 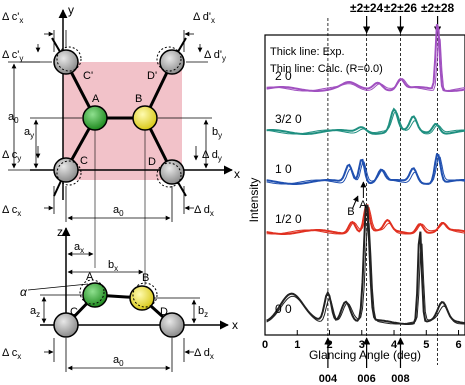 What do you see at coordinates (394, 345) in the screenshot?
I see `x-tick-label: 4` at bounding box center [394, 345].